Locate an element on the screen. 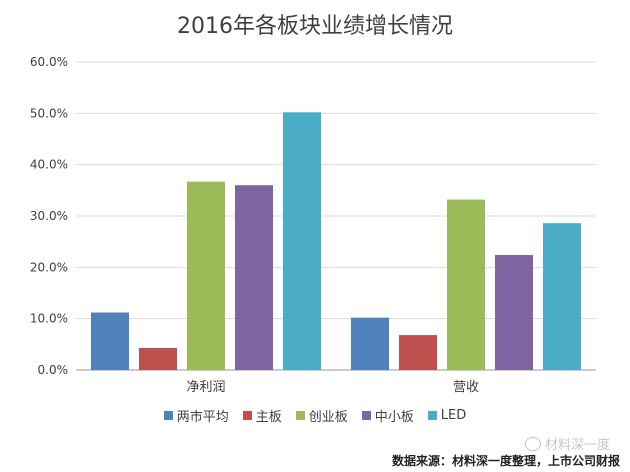 The image size is (630, 472). y-tick-label: 60.0% is located at coordinates (49, 62).